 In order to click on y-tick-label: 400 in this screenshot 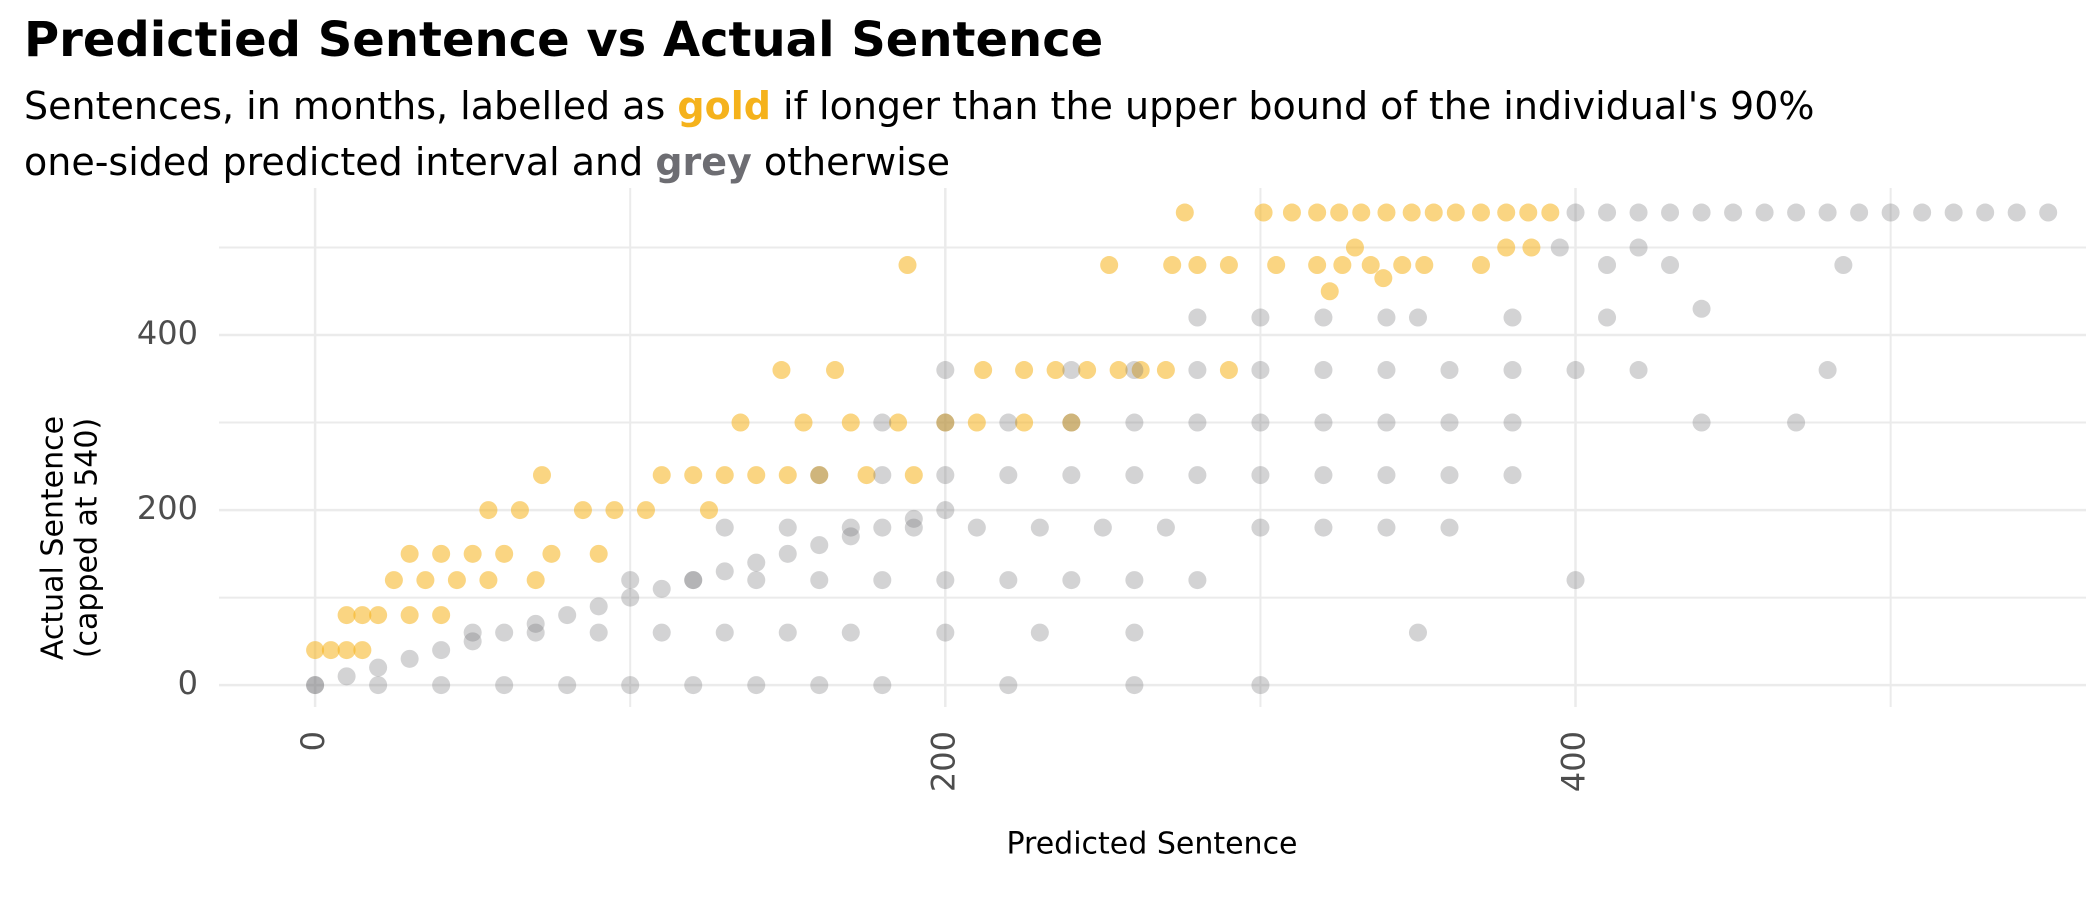, I will do `click(167, 333)`.